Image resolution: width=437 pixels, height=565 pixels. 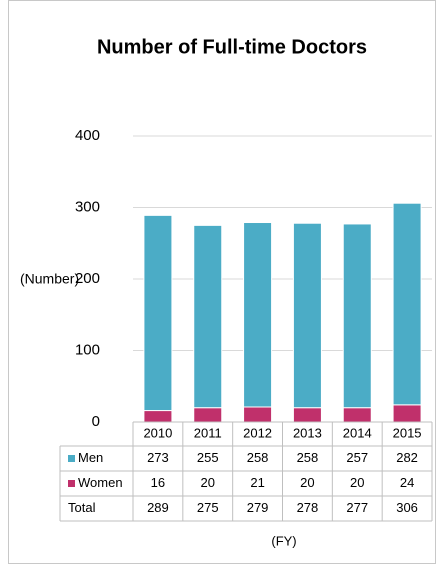 I want to click on table-total-label: Total, so click(x=82, y=507).